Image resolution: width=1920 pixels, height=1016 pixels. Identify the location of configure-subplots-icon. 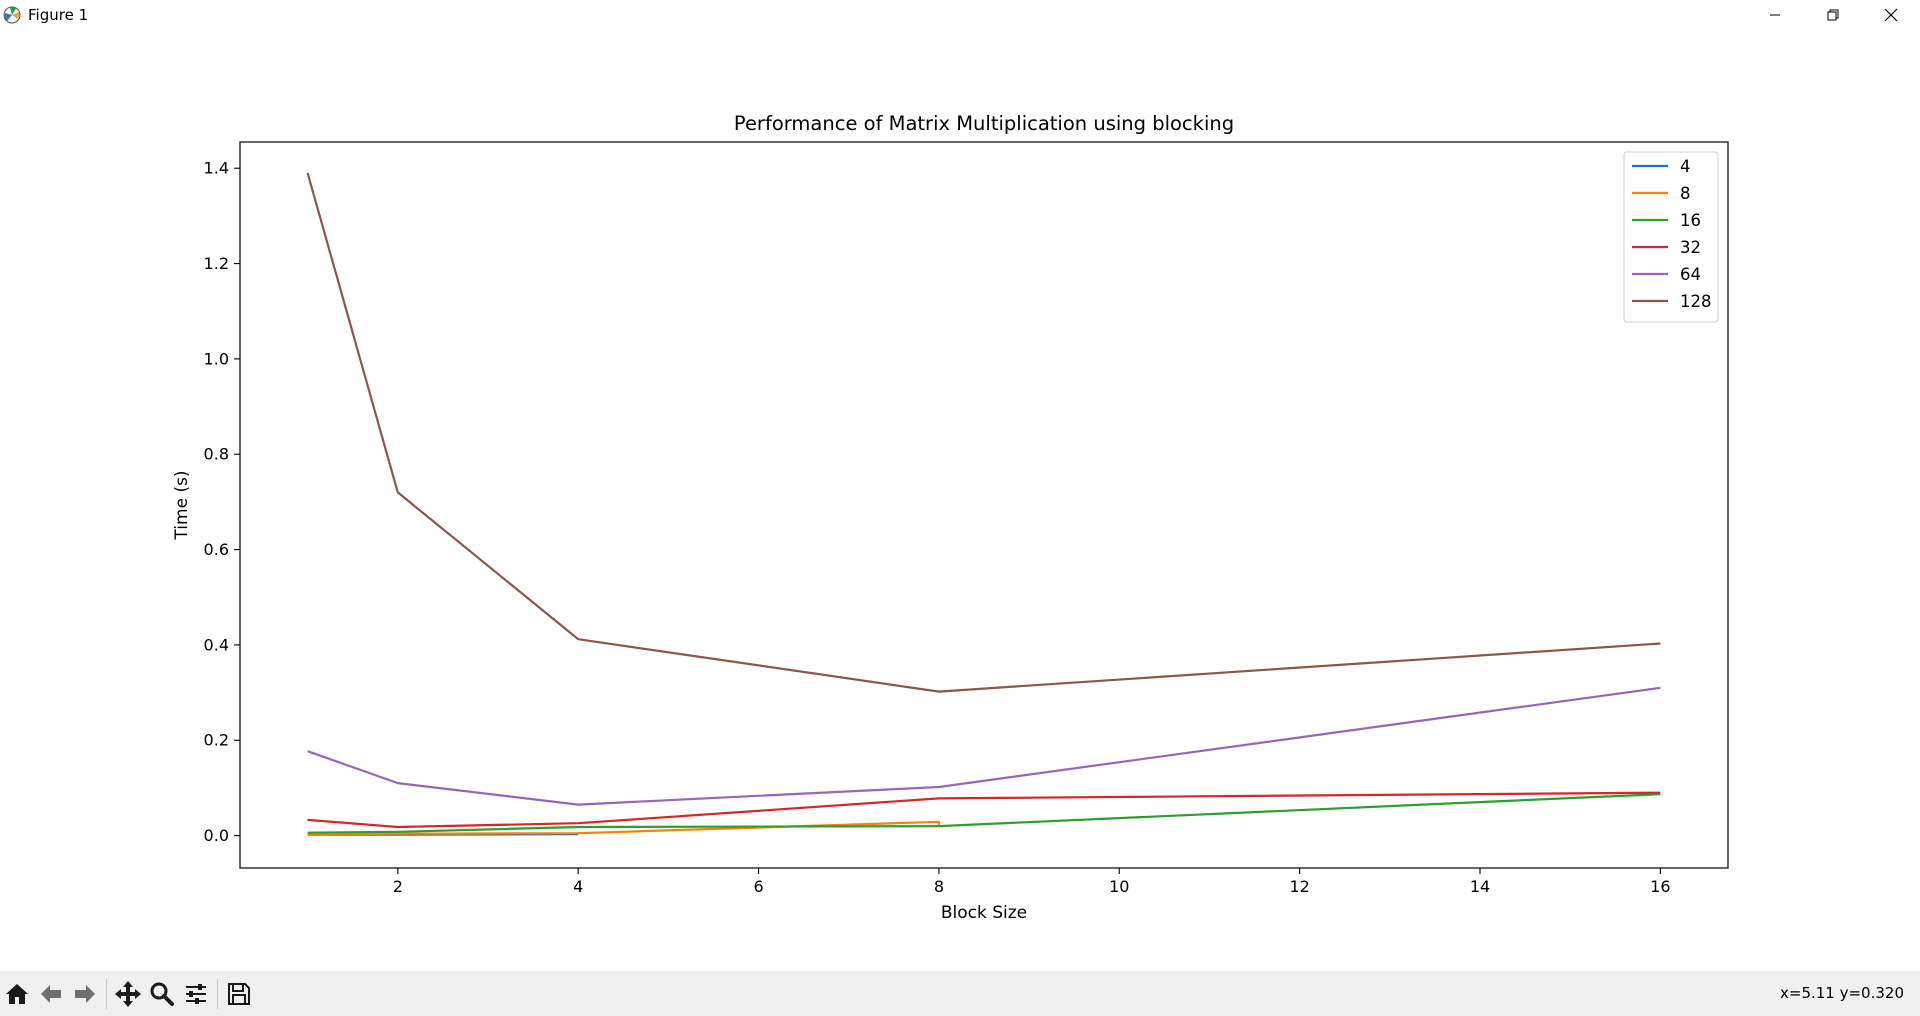
(196, 993).